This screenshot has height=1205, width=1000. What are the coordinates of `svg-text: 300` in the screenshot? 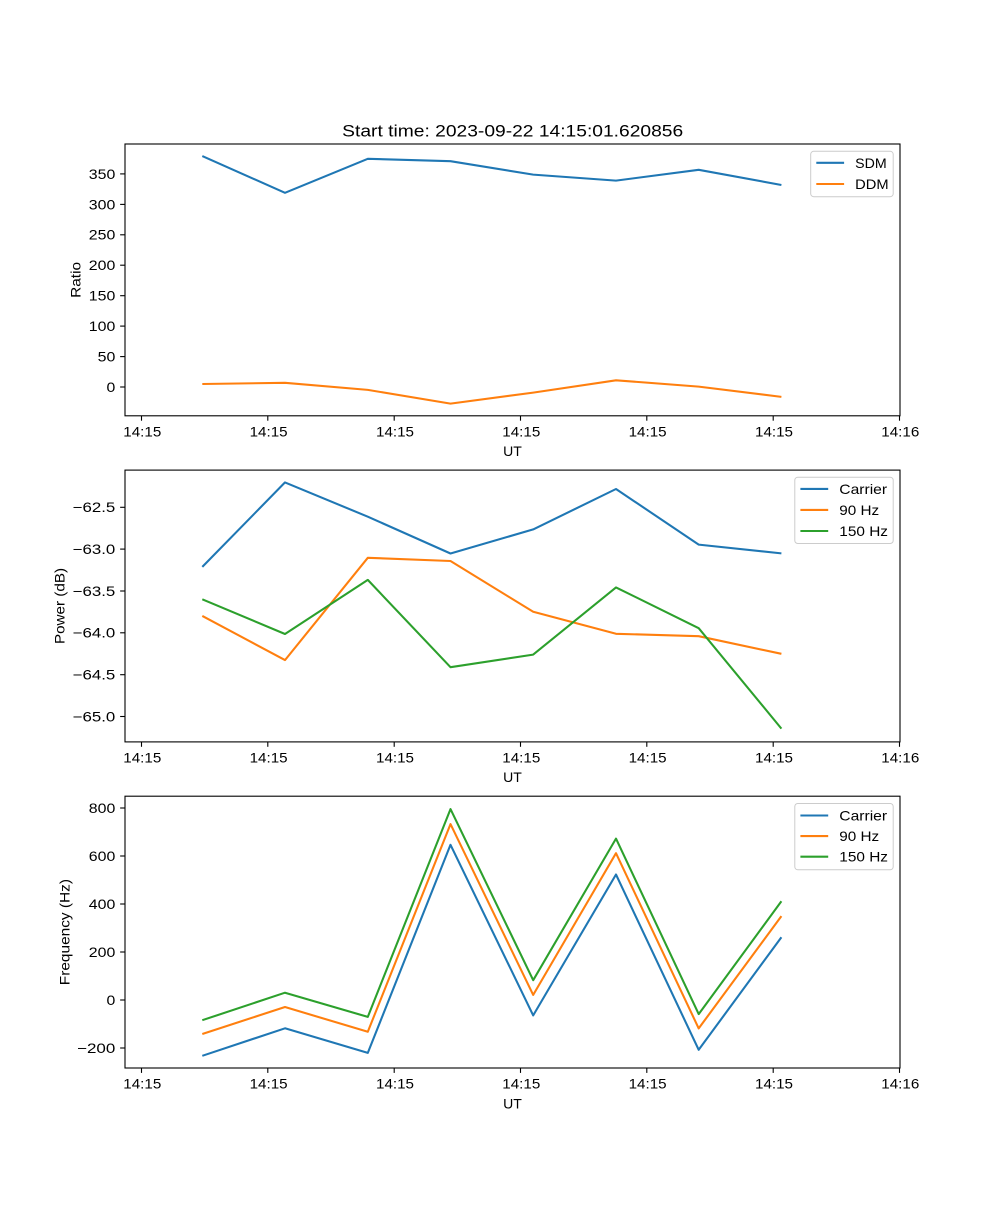 It's located at (102, 204).